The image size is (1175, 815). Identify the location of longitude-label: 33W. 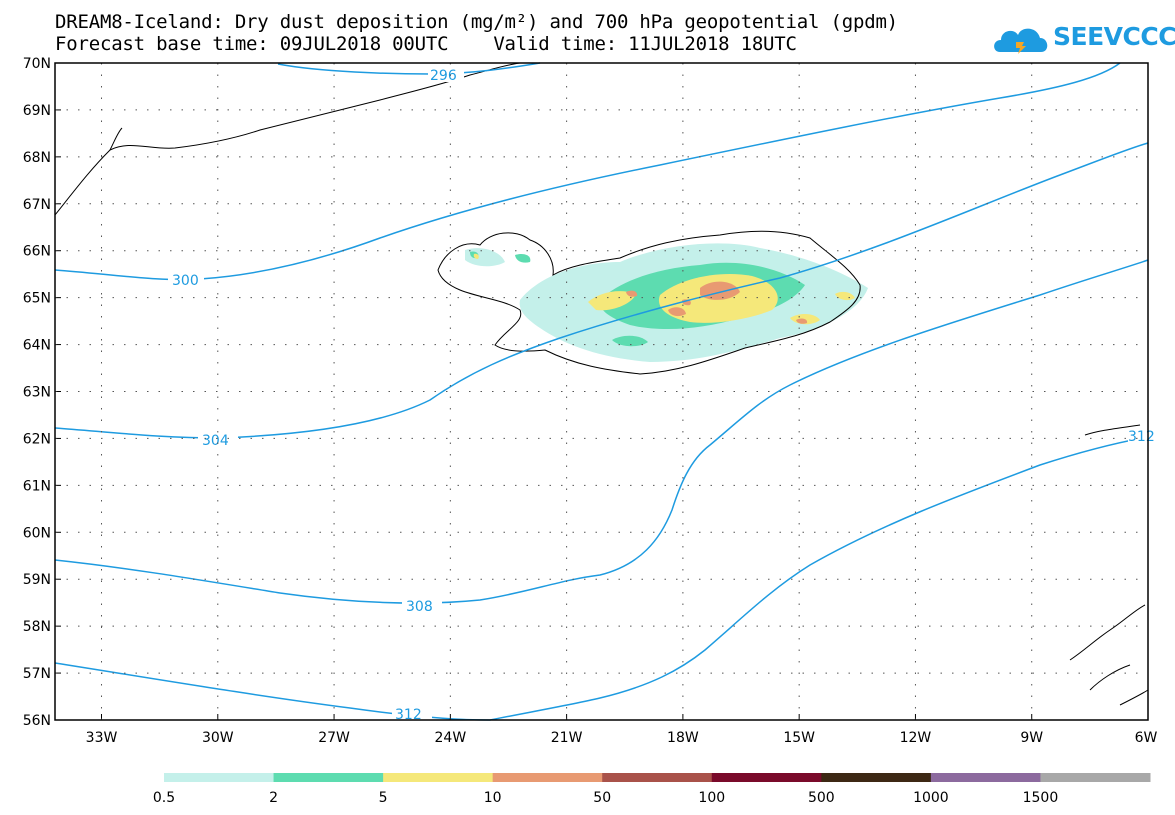
(102, 738).